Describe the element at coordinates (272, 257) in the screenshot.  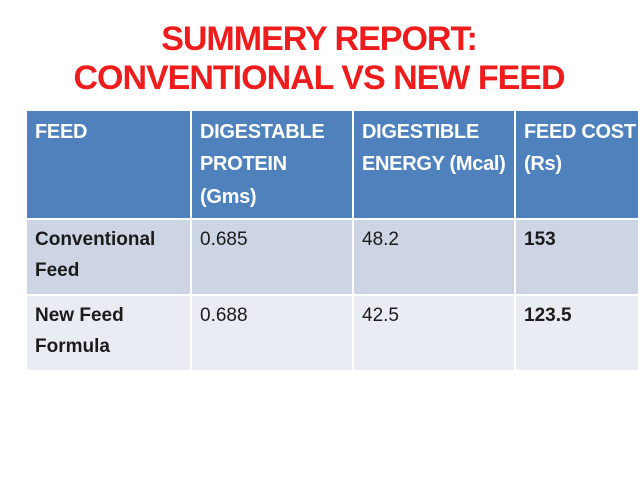
I see `cell-digestable-protein: 0.685` at that location.